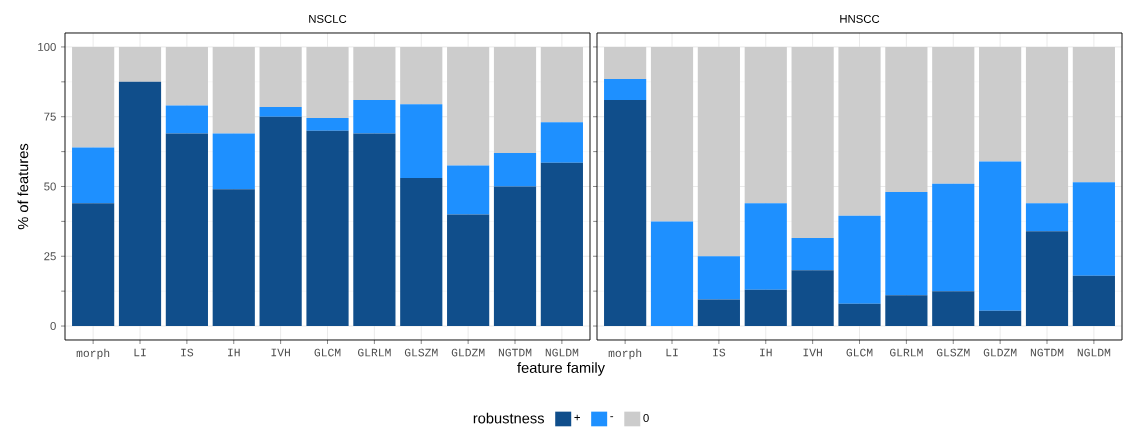  Describe the element at coordinates (577, 417) in the screenshot. I see `legend-label: +` at that location.